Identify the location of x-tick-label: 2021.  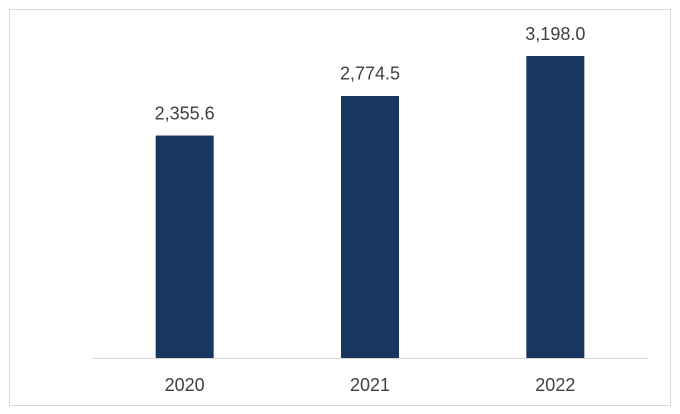
(370, 385).